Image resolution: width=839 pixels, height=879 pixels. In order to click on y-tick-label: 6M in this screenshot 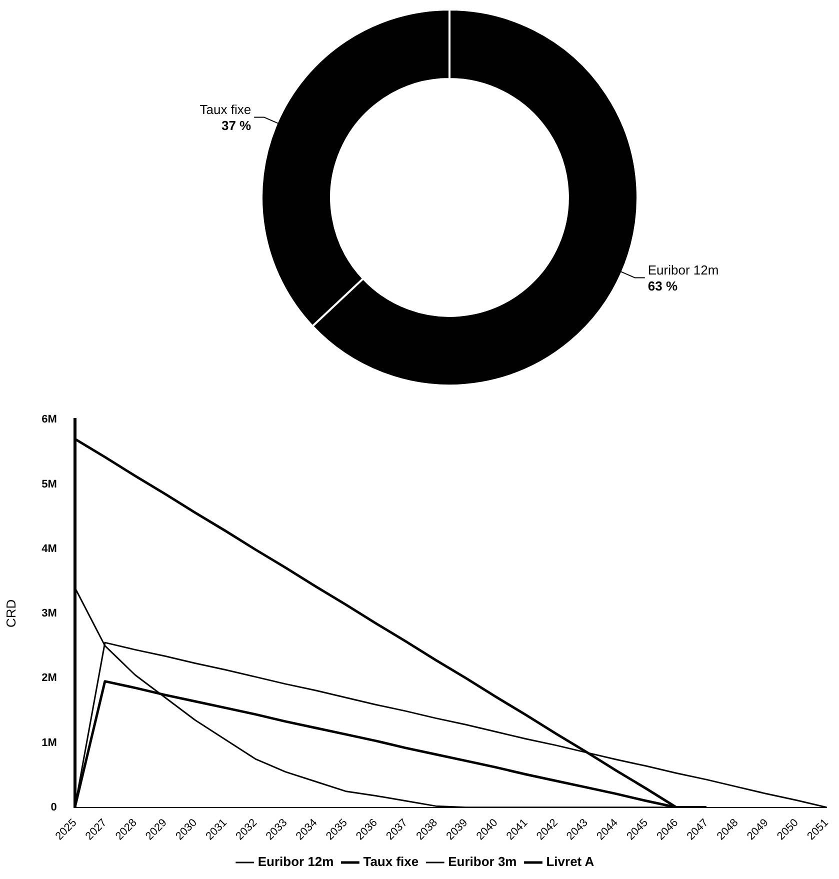, I will do `click(49, 420)`.